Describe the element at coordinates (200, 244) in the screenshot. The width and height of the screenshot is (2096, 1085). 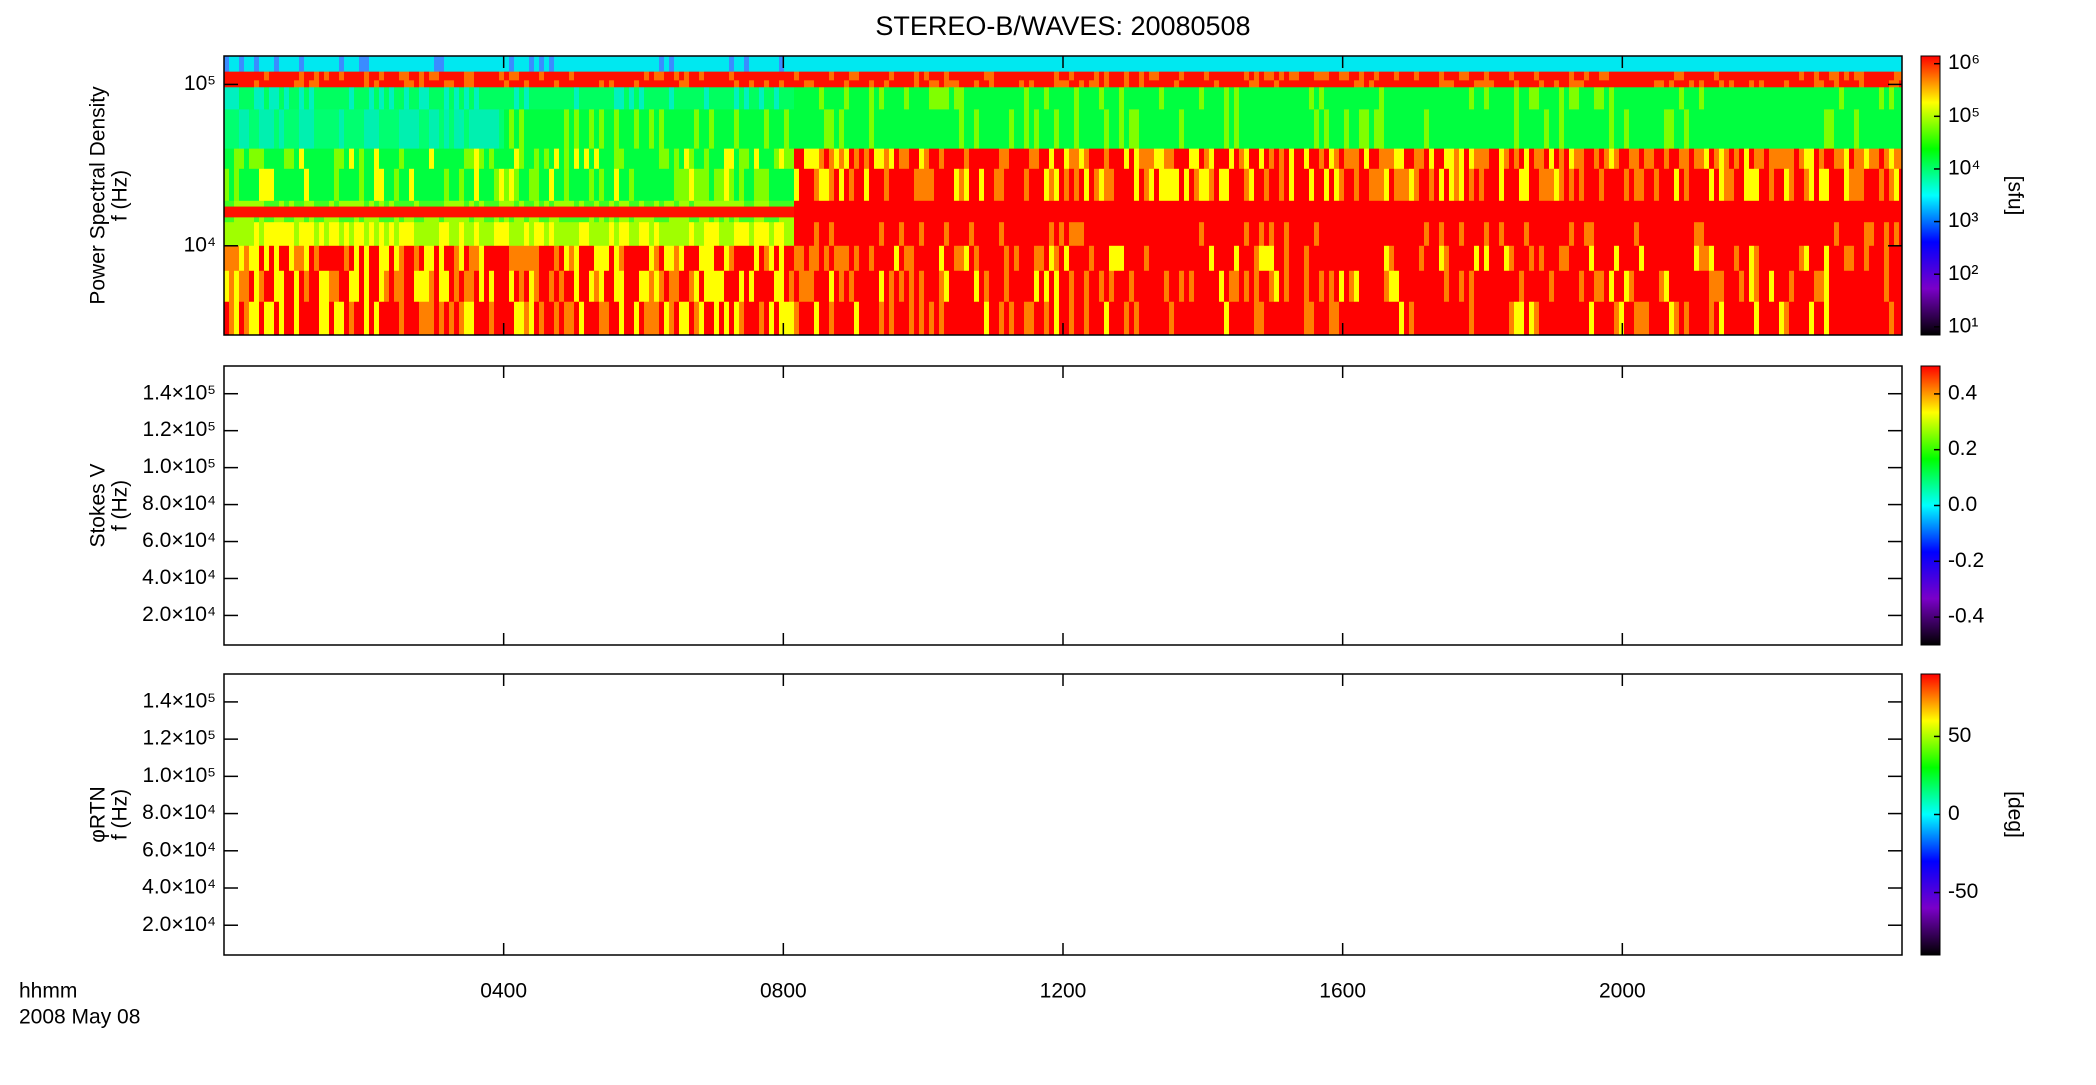
I see `y-tick-label: 10⁴` at that location.